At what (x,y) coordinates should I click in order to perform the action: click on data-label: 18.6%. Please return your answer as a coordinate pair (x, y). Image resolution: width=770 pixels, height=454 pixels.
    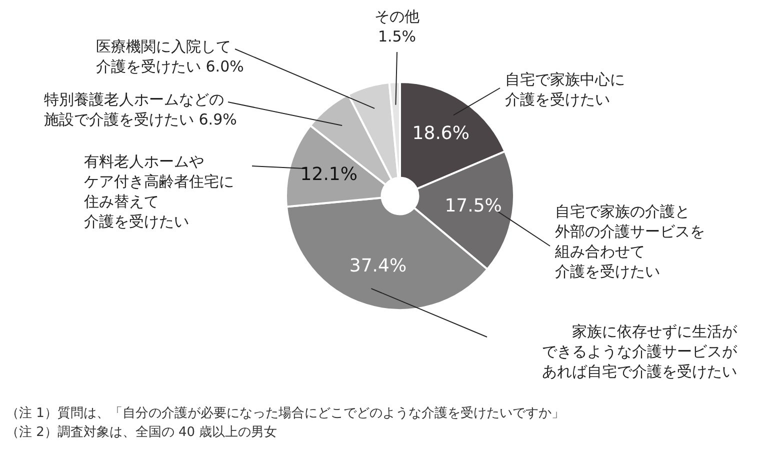
    Looking at the image, I should click on (441, 133).